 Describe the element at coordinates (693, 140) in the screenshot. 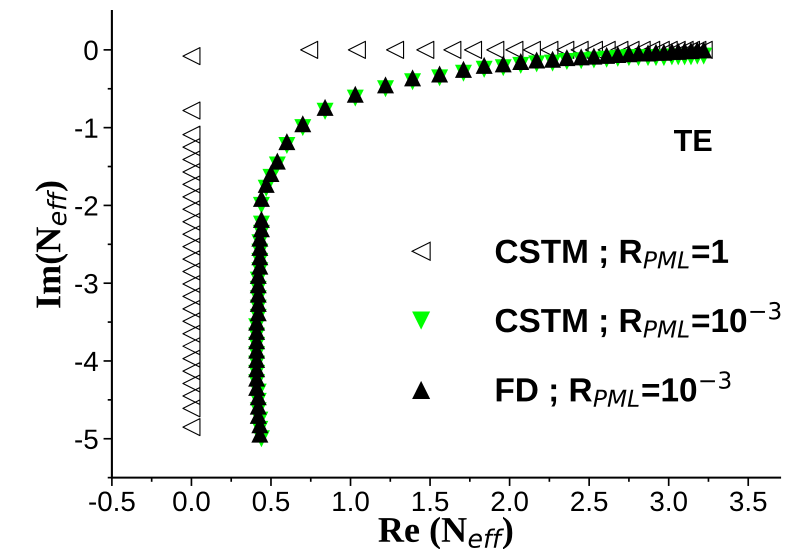

I see `annotation: TE` at that location.